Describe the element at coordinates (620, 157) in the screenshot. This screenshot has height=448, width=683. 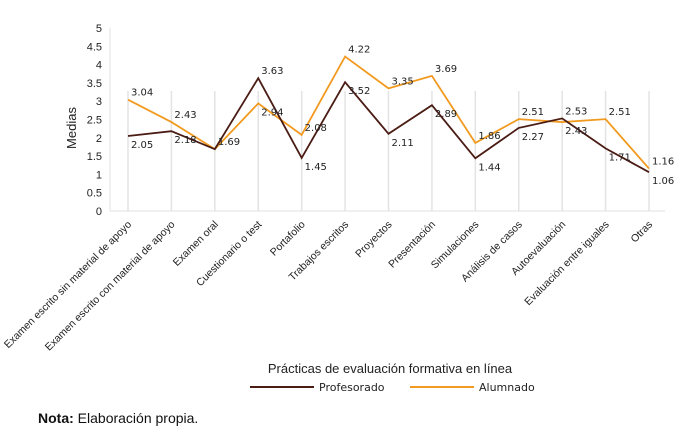
I see `data-label: 1.71` at that location.